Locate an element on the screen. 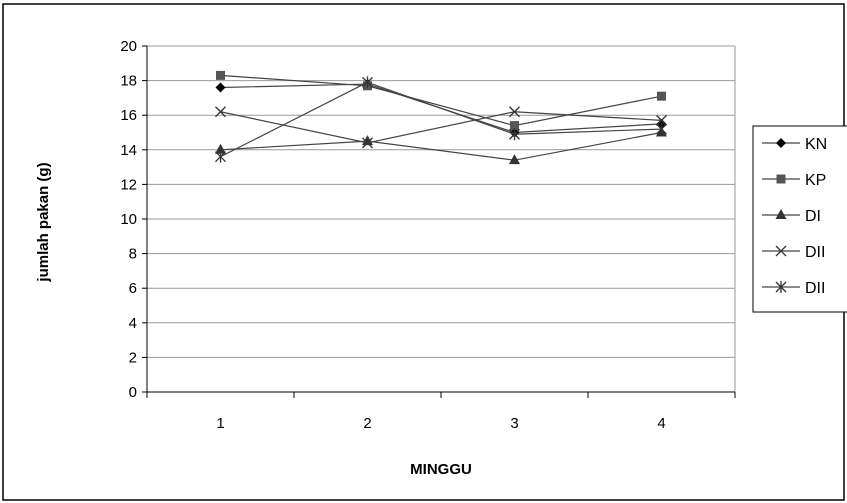 The width and height of the screenshot is (847, 503). x-tick-label: 2 is located at coordinates (367, 423).